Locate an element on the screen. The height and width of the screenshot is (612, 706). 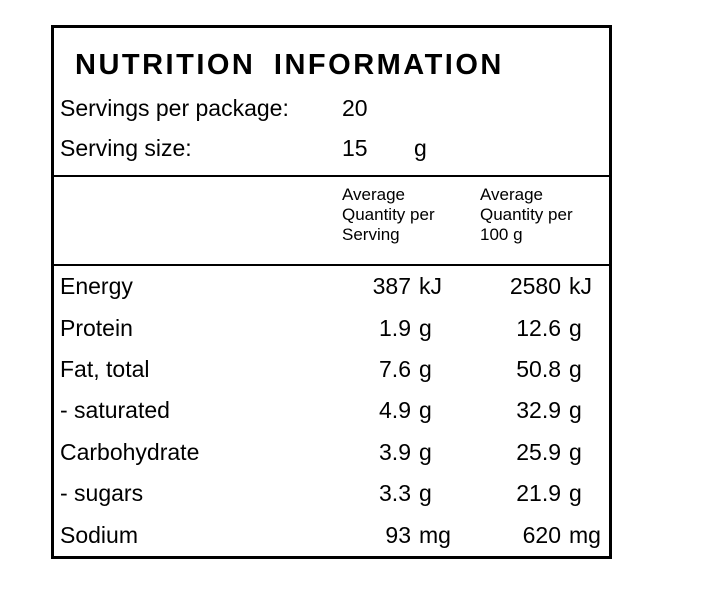
per-serving-unit: mg is located at coordinates (435, 534).